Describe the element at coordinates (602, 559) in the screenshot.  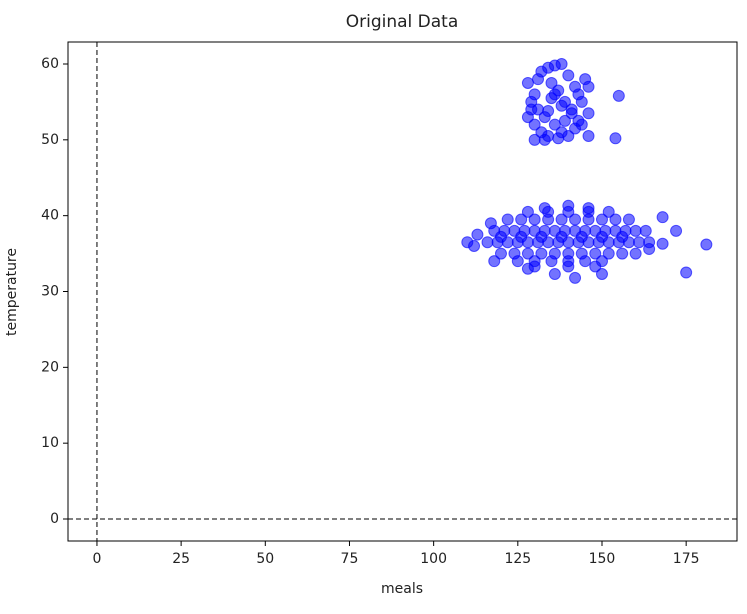
I see `x-tick-label: 150` at that location.